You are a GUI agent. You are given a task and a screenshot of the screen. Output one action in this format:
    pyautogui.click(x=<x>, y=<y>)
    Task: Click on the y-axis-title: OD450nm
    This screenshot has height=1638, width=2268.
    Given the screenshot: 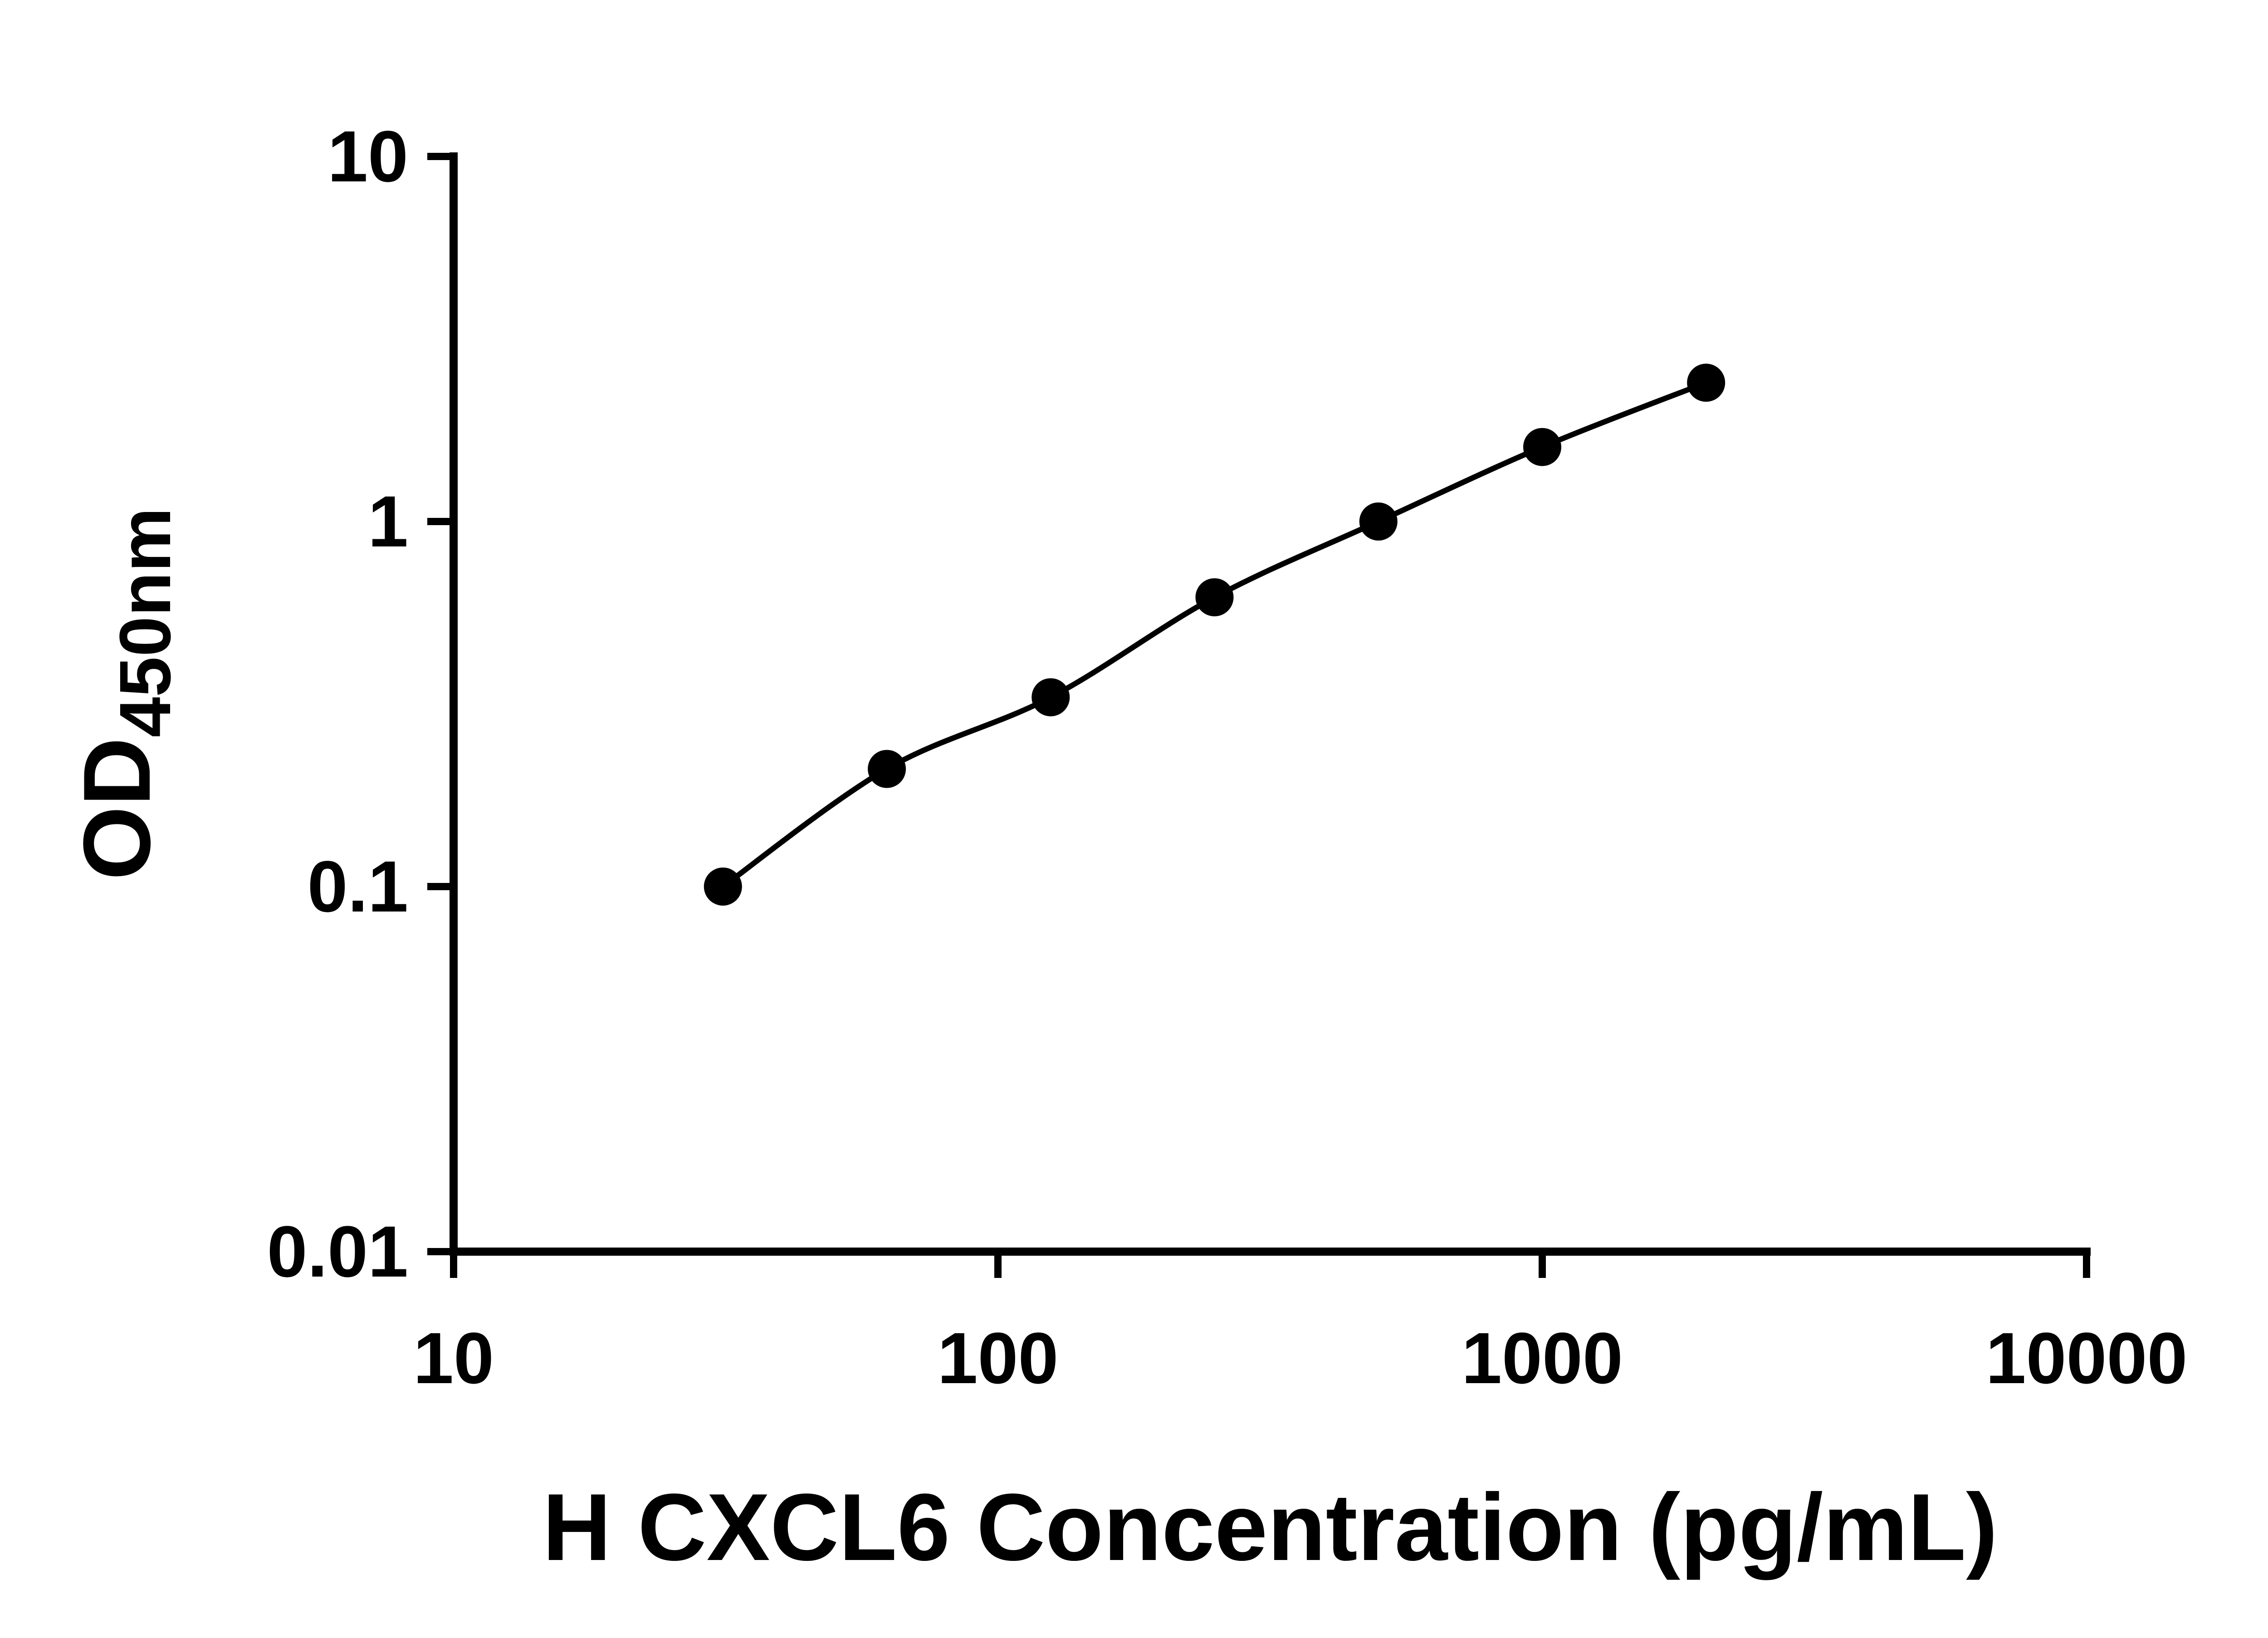 What is the action you would take?
    pyautogui.click(x=125, y=693)
    